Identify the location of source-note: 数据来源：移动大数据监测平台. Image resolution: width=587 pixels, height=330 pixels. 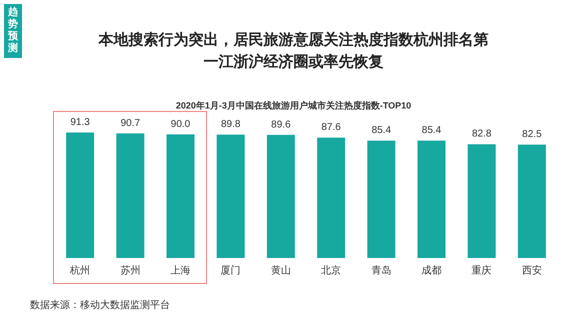
(100, 305).